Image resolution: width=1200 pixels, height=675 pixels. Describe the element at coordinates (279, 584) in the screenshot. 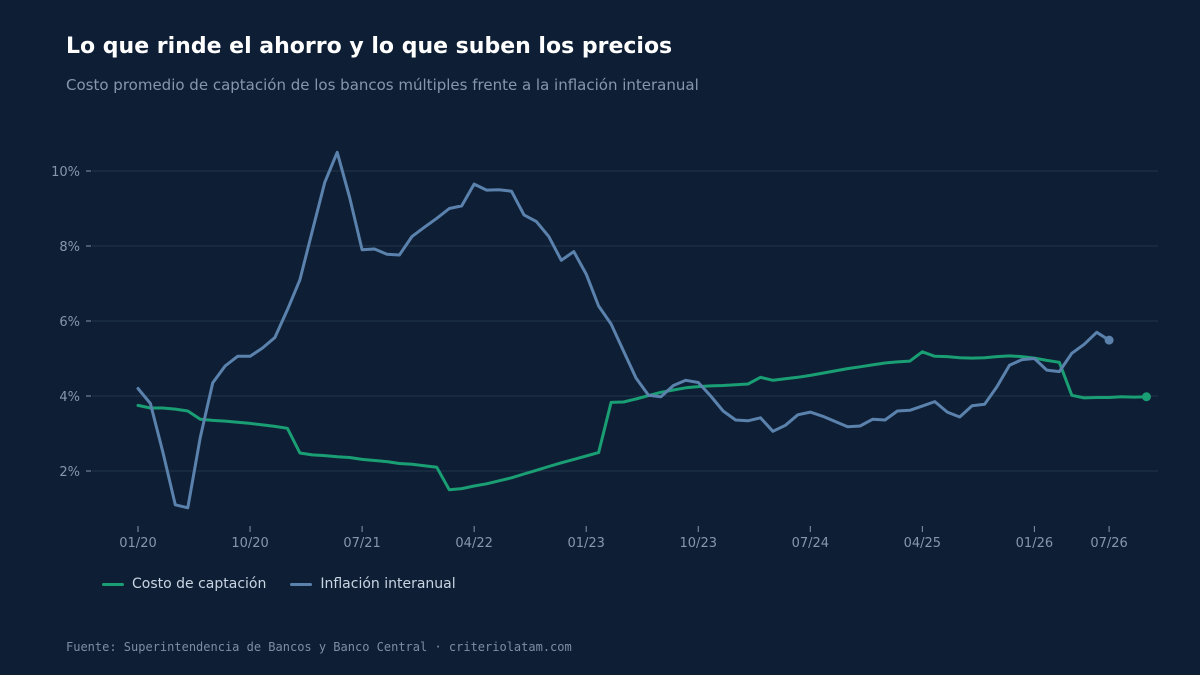

I see `legend: Costo de captación Inflación interanual` at that location.